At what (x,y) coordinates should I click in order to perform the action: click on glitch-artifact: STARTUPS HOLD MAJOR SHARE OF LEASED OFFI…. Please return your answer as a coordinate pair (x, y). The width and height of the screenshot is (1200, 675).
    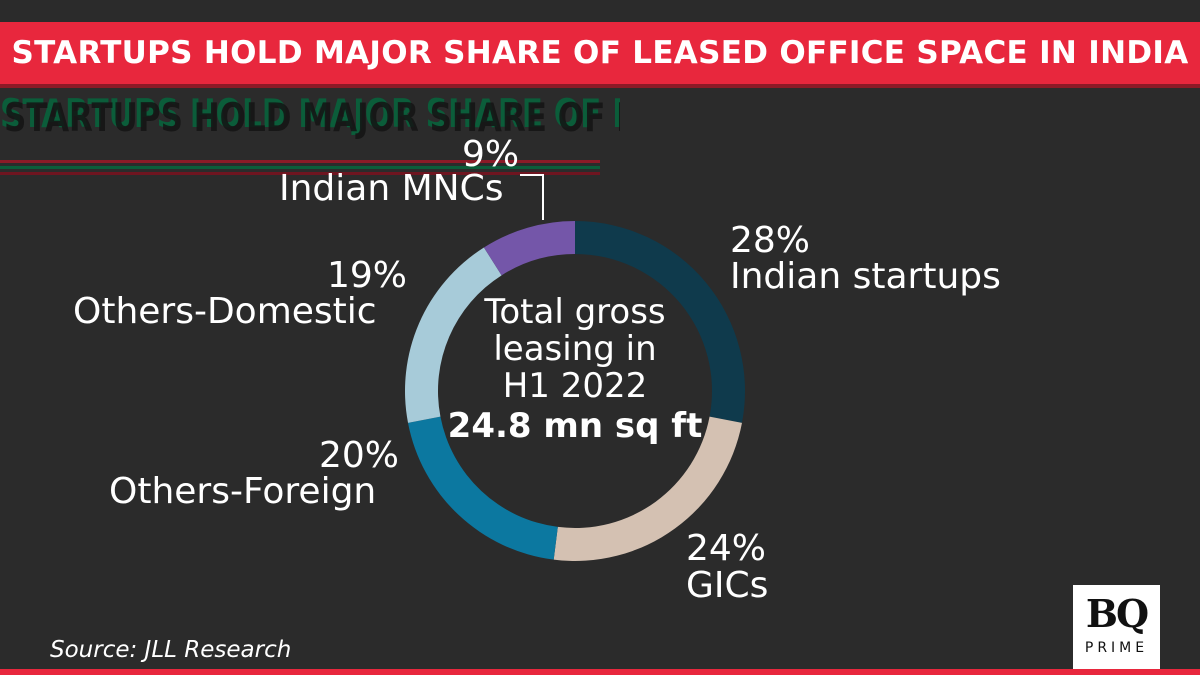
    Looking at the image, I should click on (310, 132).